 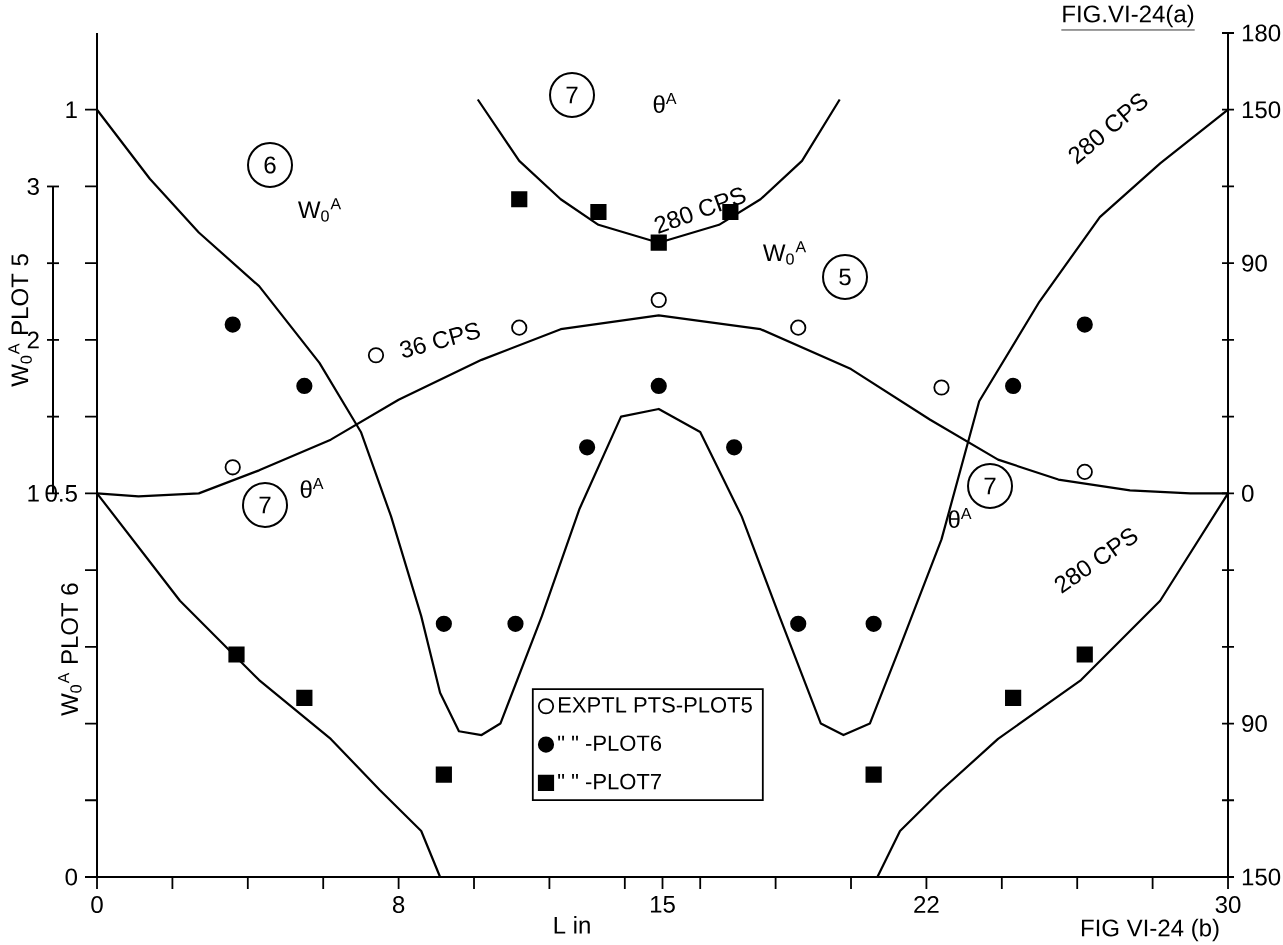 What do you see at coordinates (270, 165) in the screenshot?
I see `annotation: 6` at bounding box center [270, 165].